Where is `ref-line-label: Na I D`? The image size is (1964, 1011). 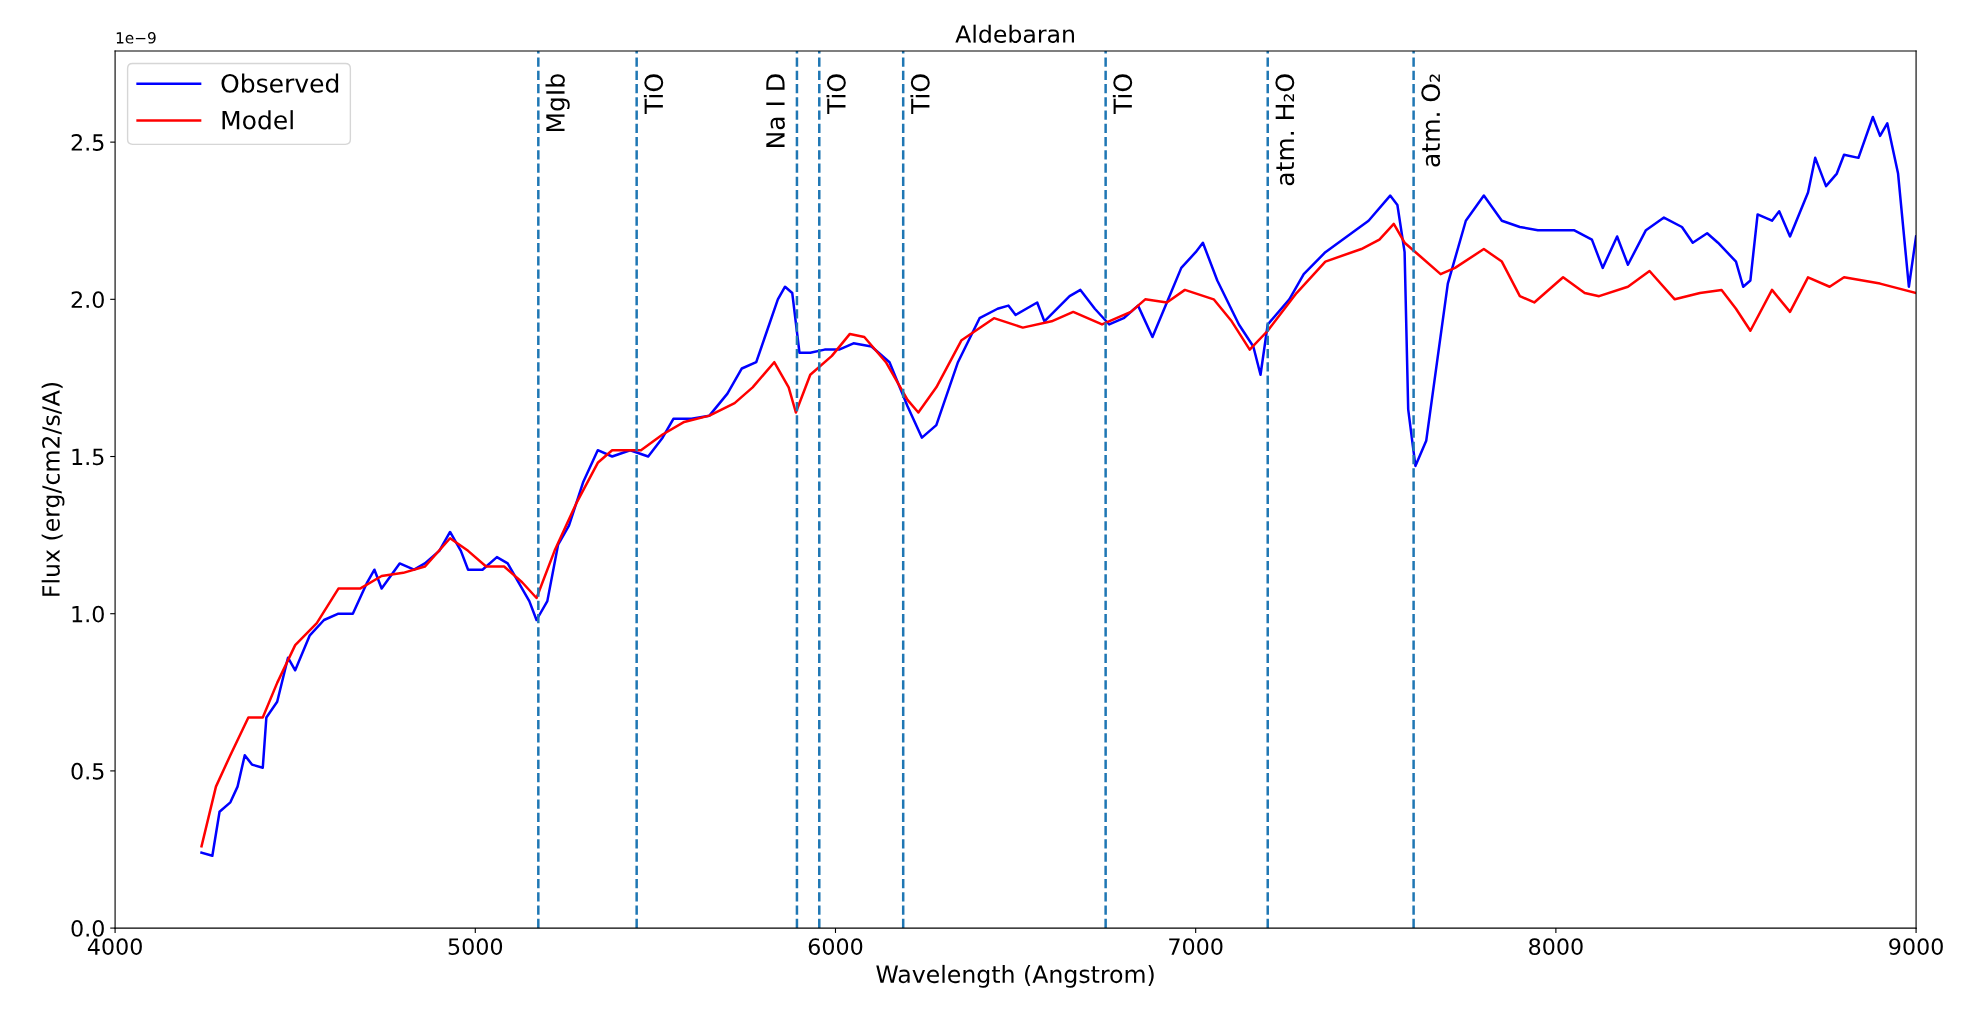
ref-line-label: Na I D is located at coordinates (775, 110).